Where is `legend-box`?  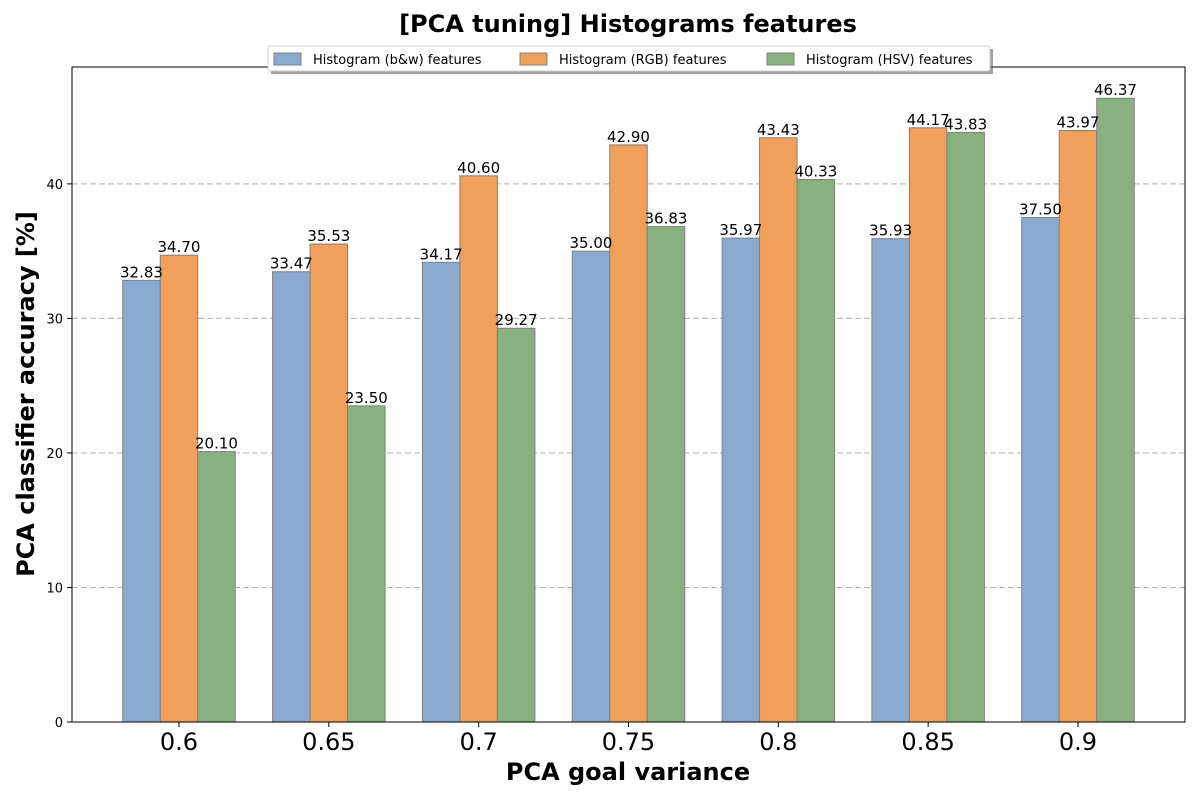
legend-box is located at coordinates (629, 58).